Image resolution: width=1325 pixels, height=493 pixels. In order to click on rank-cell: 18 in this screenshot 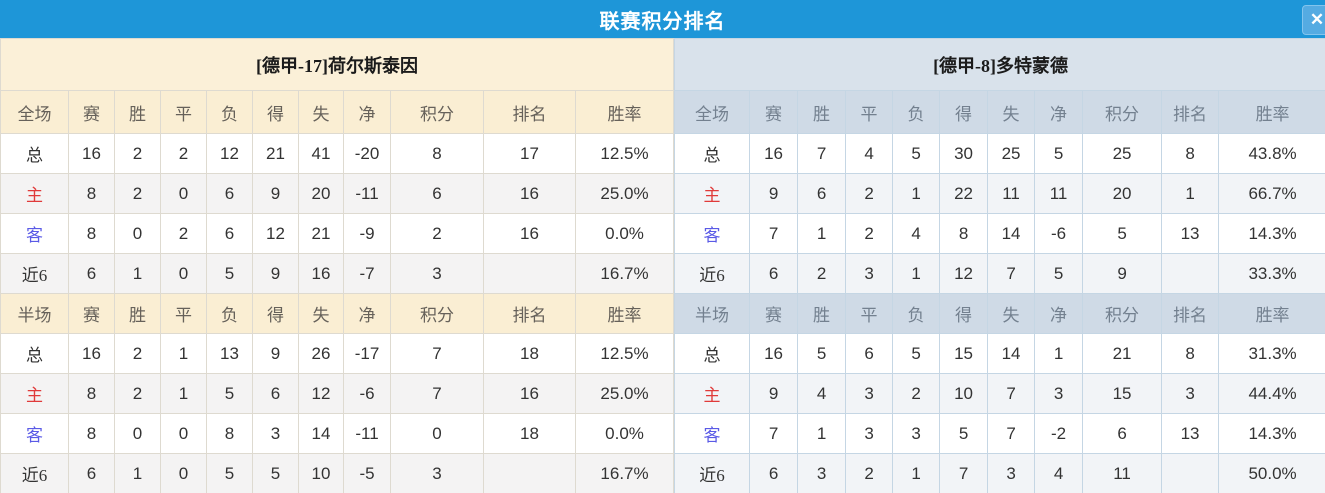, I will do `click(529, 353)`.